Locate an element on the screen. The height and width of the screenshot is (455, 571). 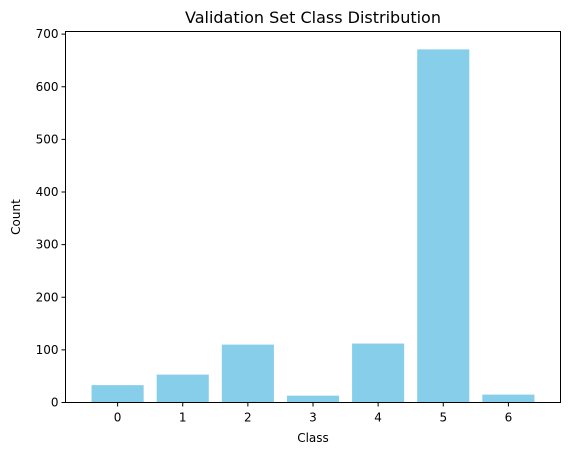
y-tick-label: 400 is located at coordinates (47, 192).